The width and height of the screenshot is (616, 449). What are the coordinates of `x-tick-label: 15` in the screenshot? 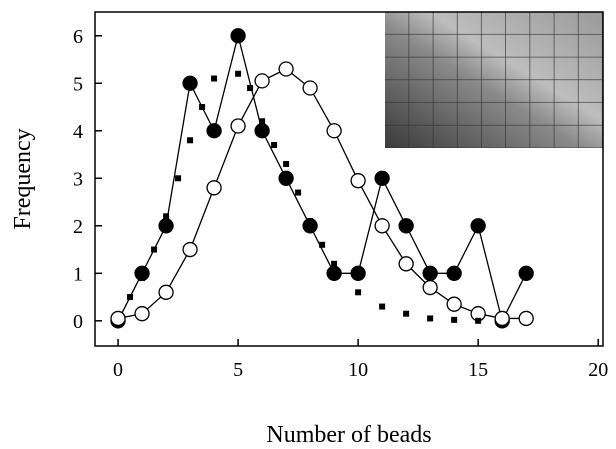 It's located at (478, 370).